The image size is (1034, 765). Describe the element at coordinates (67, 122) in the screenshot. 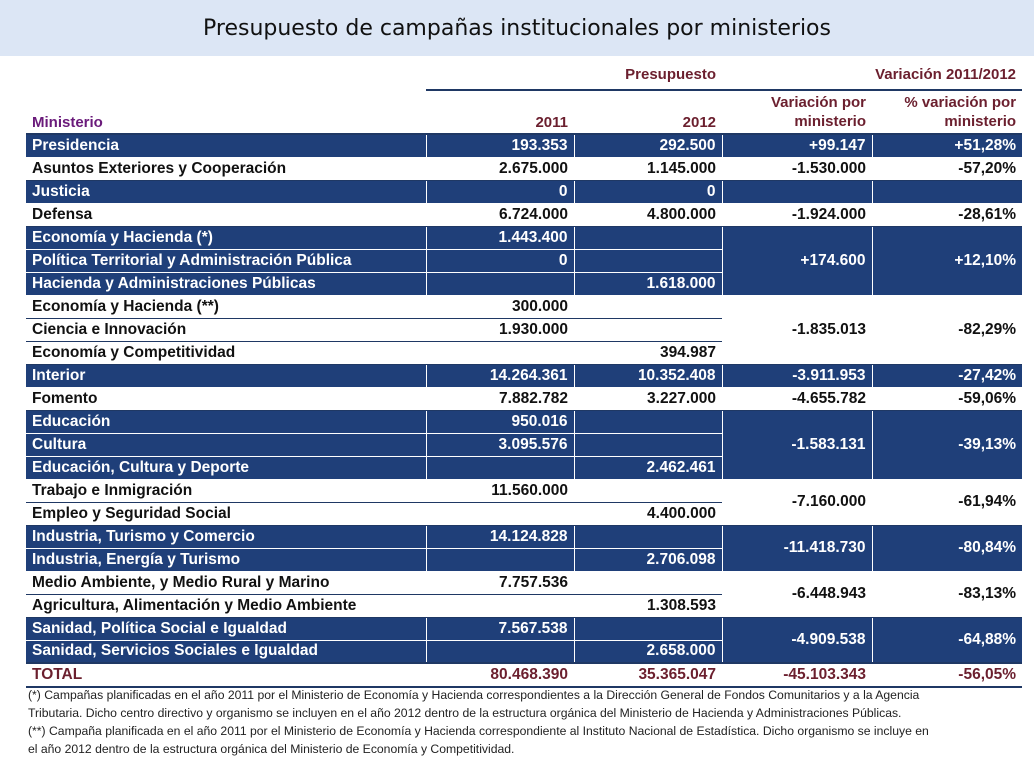

I see `header-ministry: Ministerio` at that location.